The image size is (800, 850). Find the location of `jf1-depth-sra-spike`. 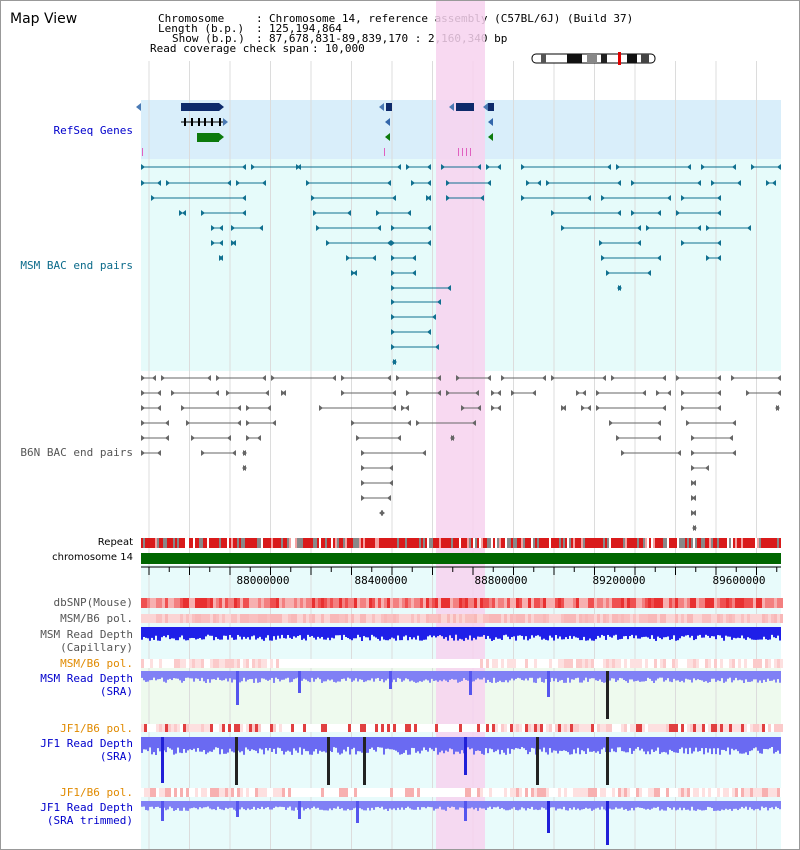

jf1-depth-sra-spike is located at coordinates (364, 761).